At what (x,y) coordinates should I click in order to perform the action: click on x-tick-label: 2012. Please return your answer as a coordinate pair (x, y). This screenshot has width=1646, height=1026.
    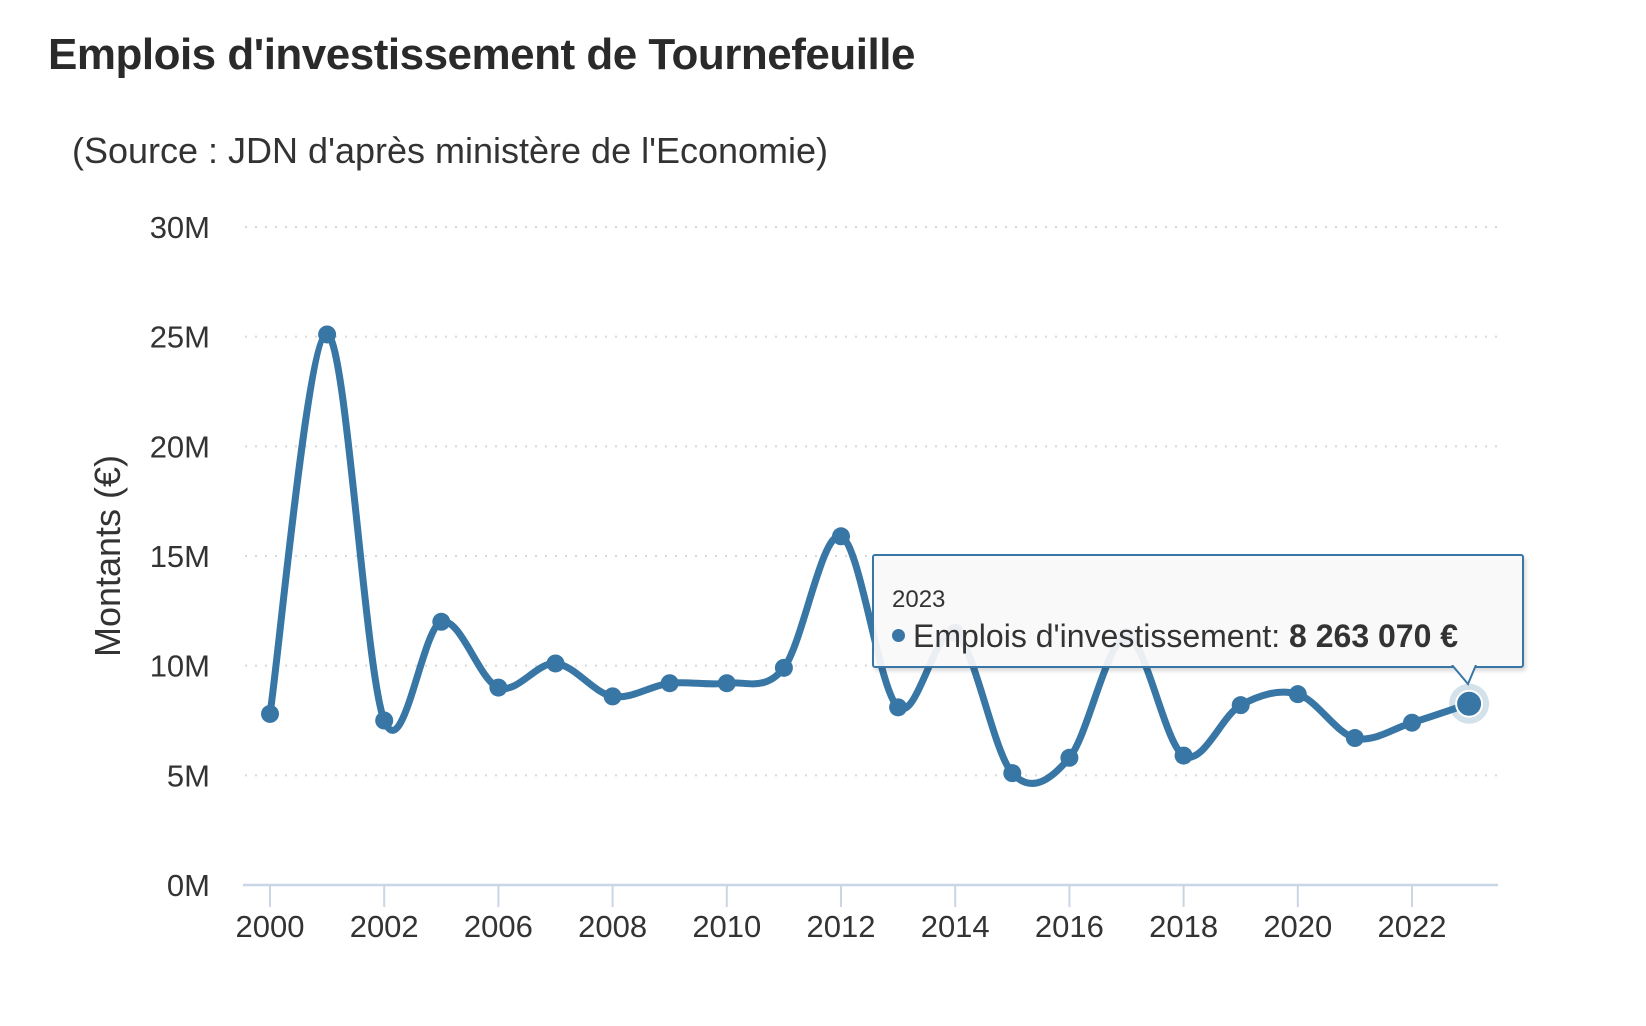
    Looking at the image, I should click on (841, 926).